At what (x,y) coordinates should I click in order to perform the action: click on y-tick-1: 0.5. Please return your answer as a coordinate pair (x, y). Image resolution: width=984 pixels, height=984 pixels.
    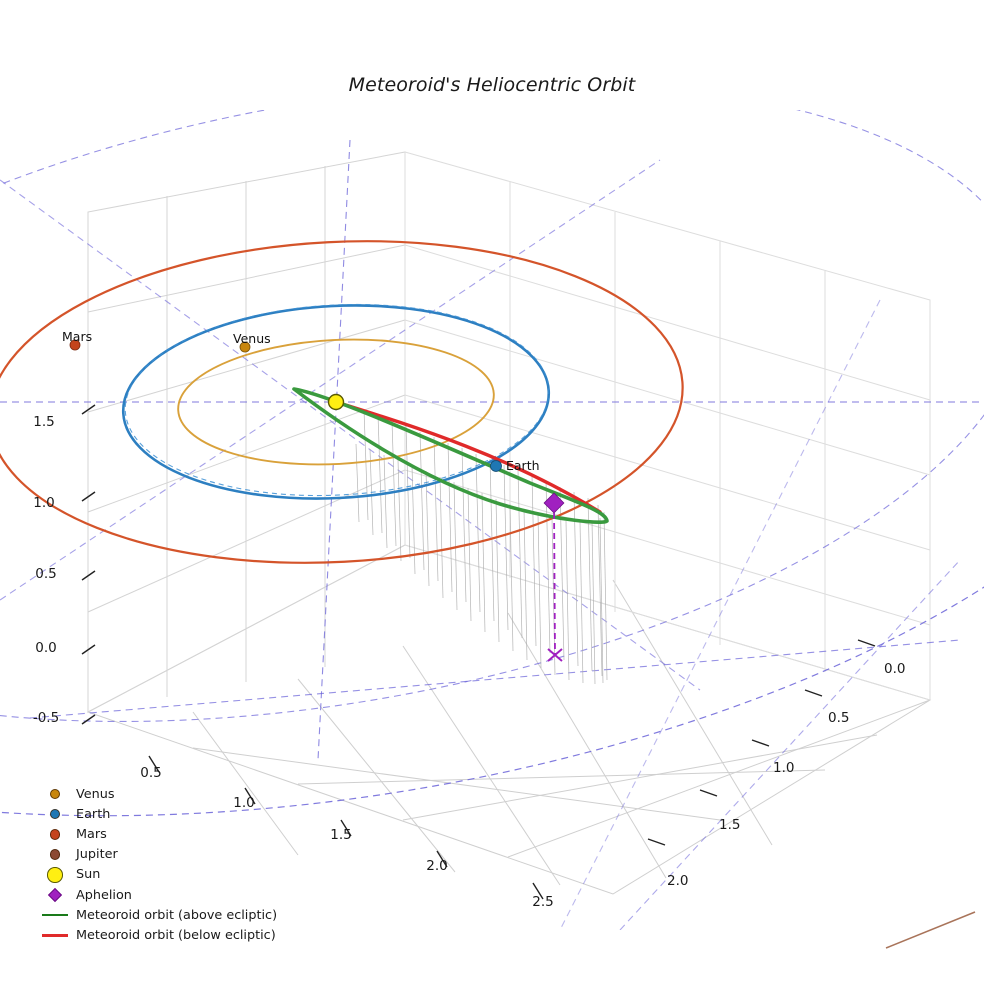
    Looking at the image, I should click on (838, 718).